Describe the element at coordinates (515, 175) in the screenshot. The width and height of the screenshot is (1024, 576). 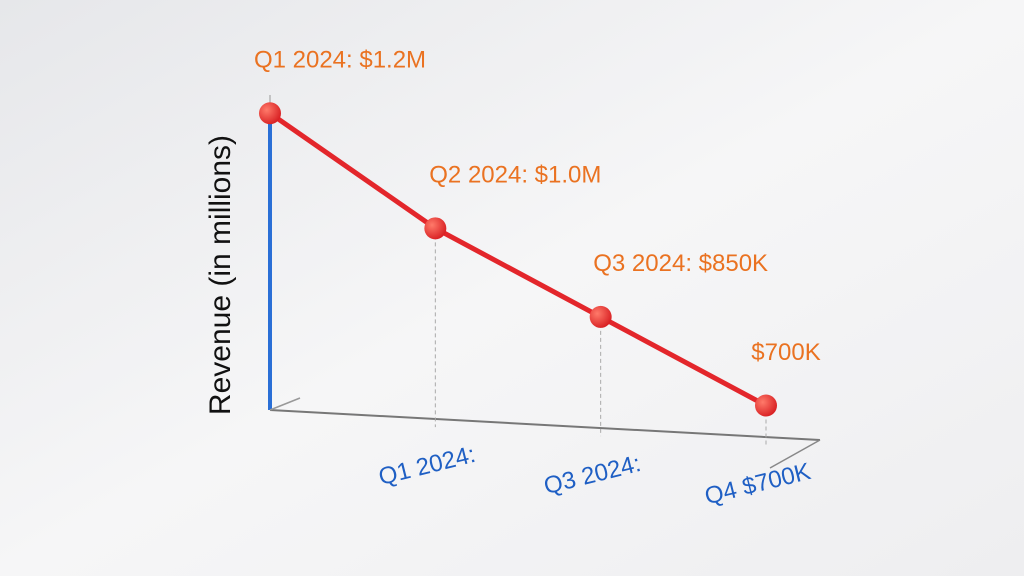
I see `value-label: Q2 2024: $1.0M` at that location.